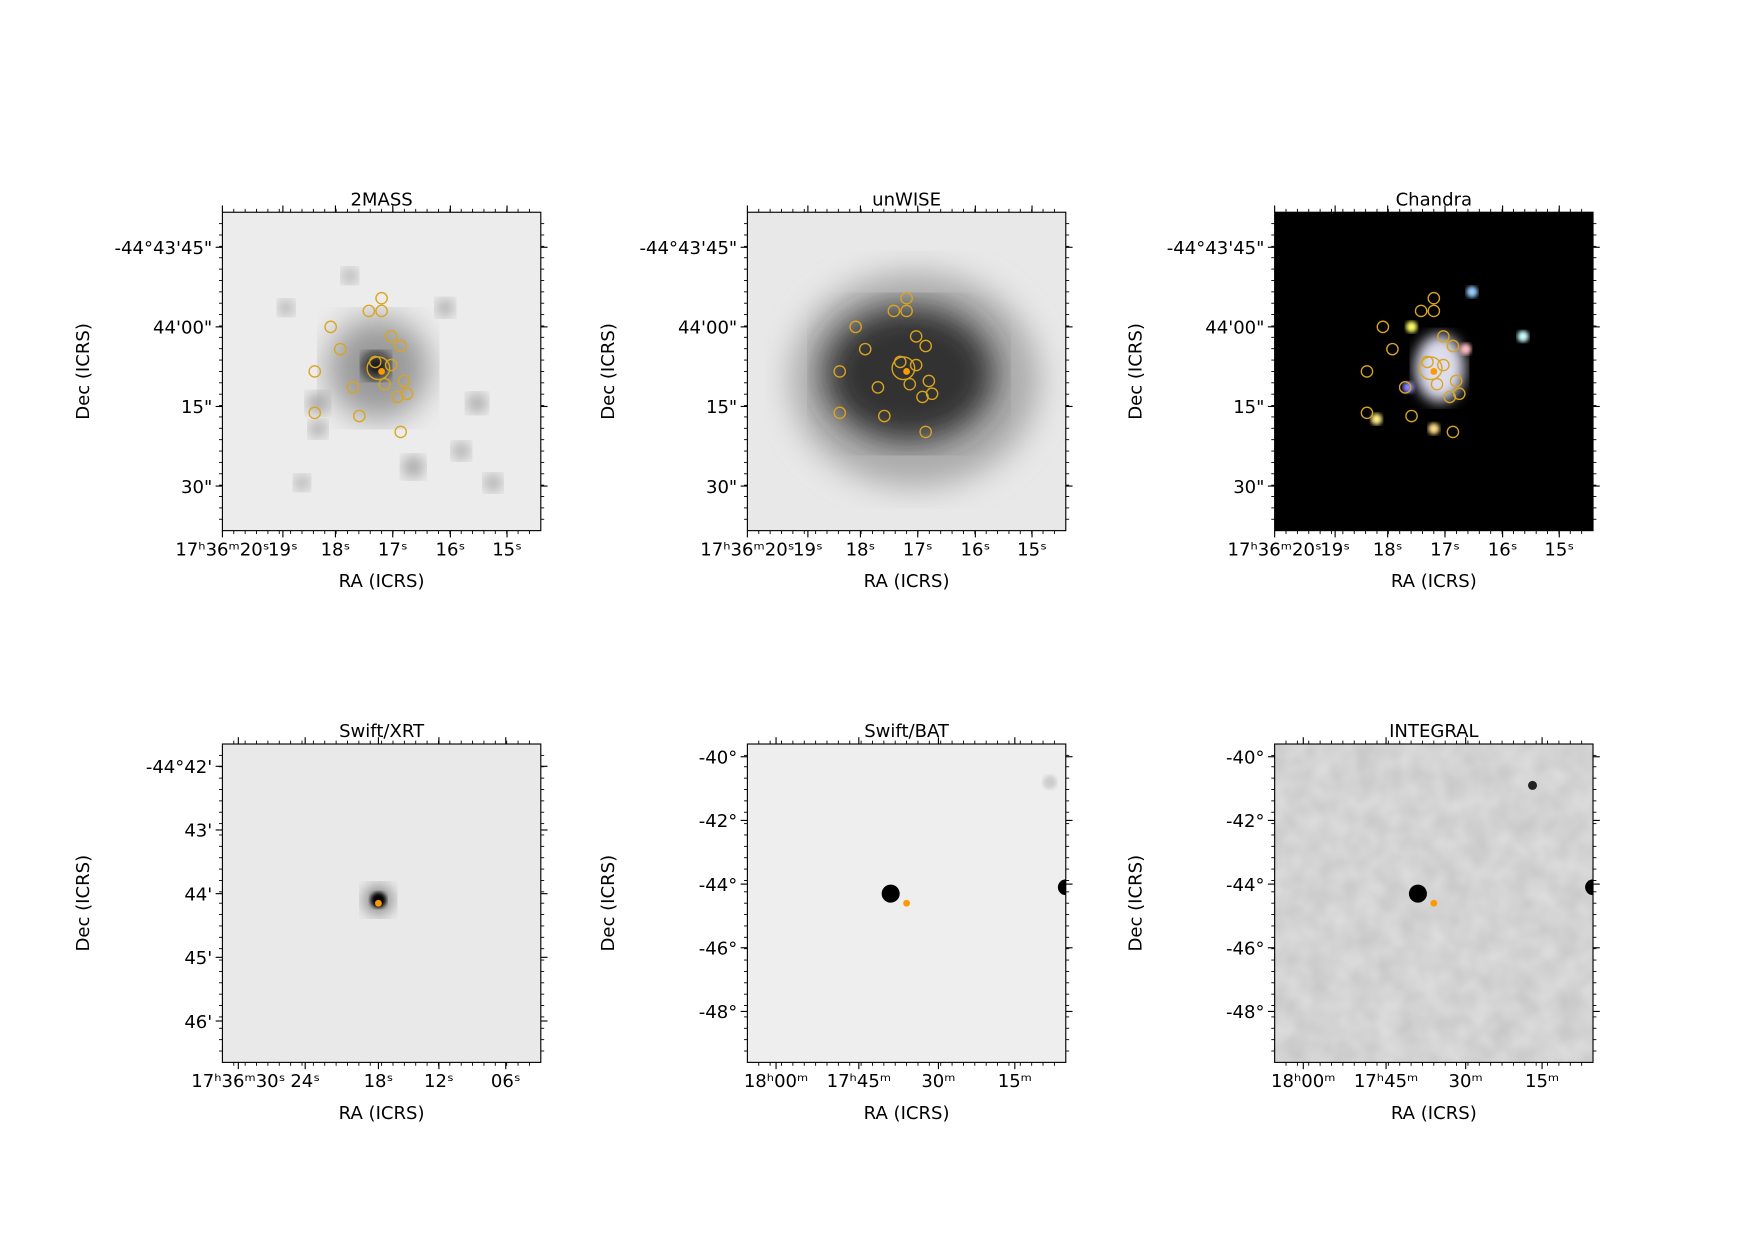 The height and width of the screenshot is (1254, 1750). I want to click on x-tick-label: 06ˢ, so click(506, 1081).